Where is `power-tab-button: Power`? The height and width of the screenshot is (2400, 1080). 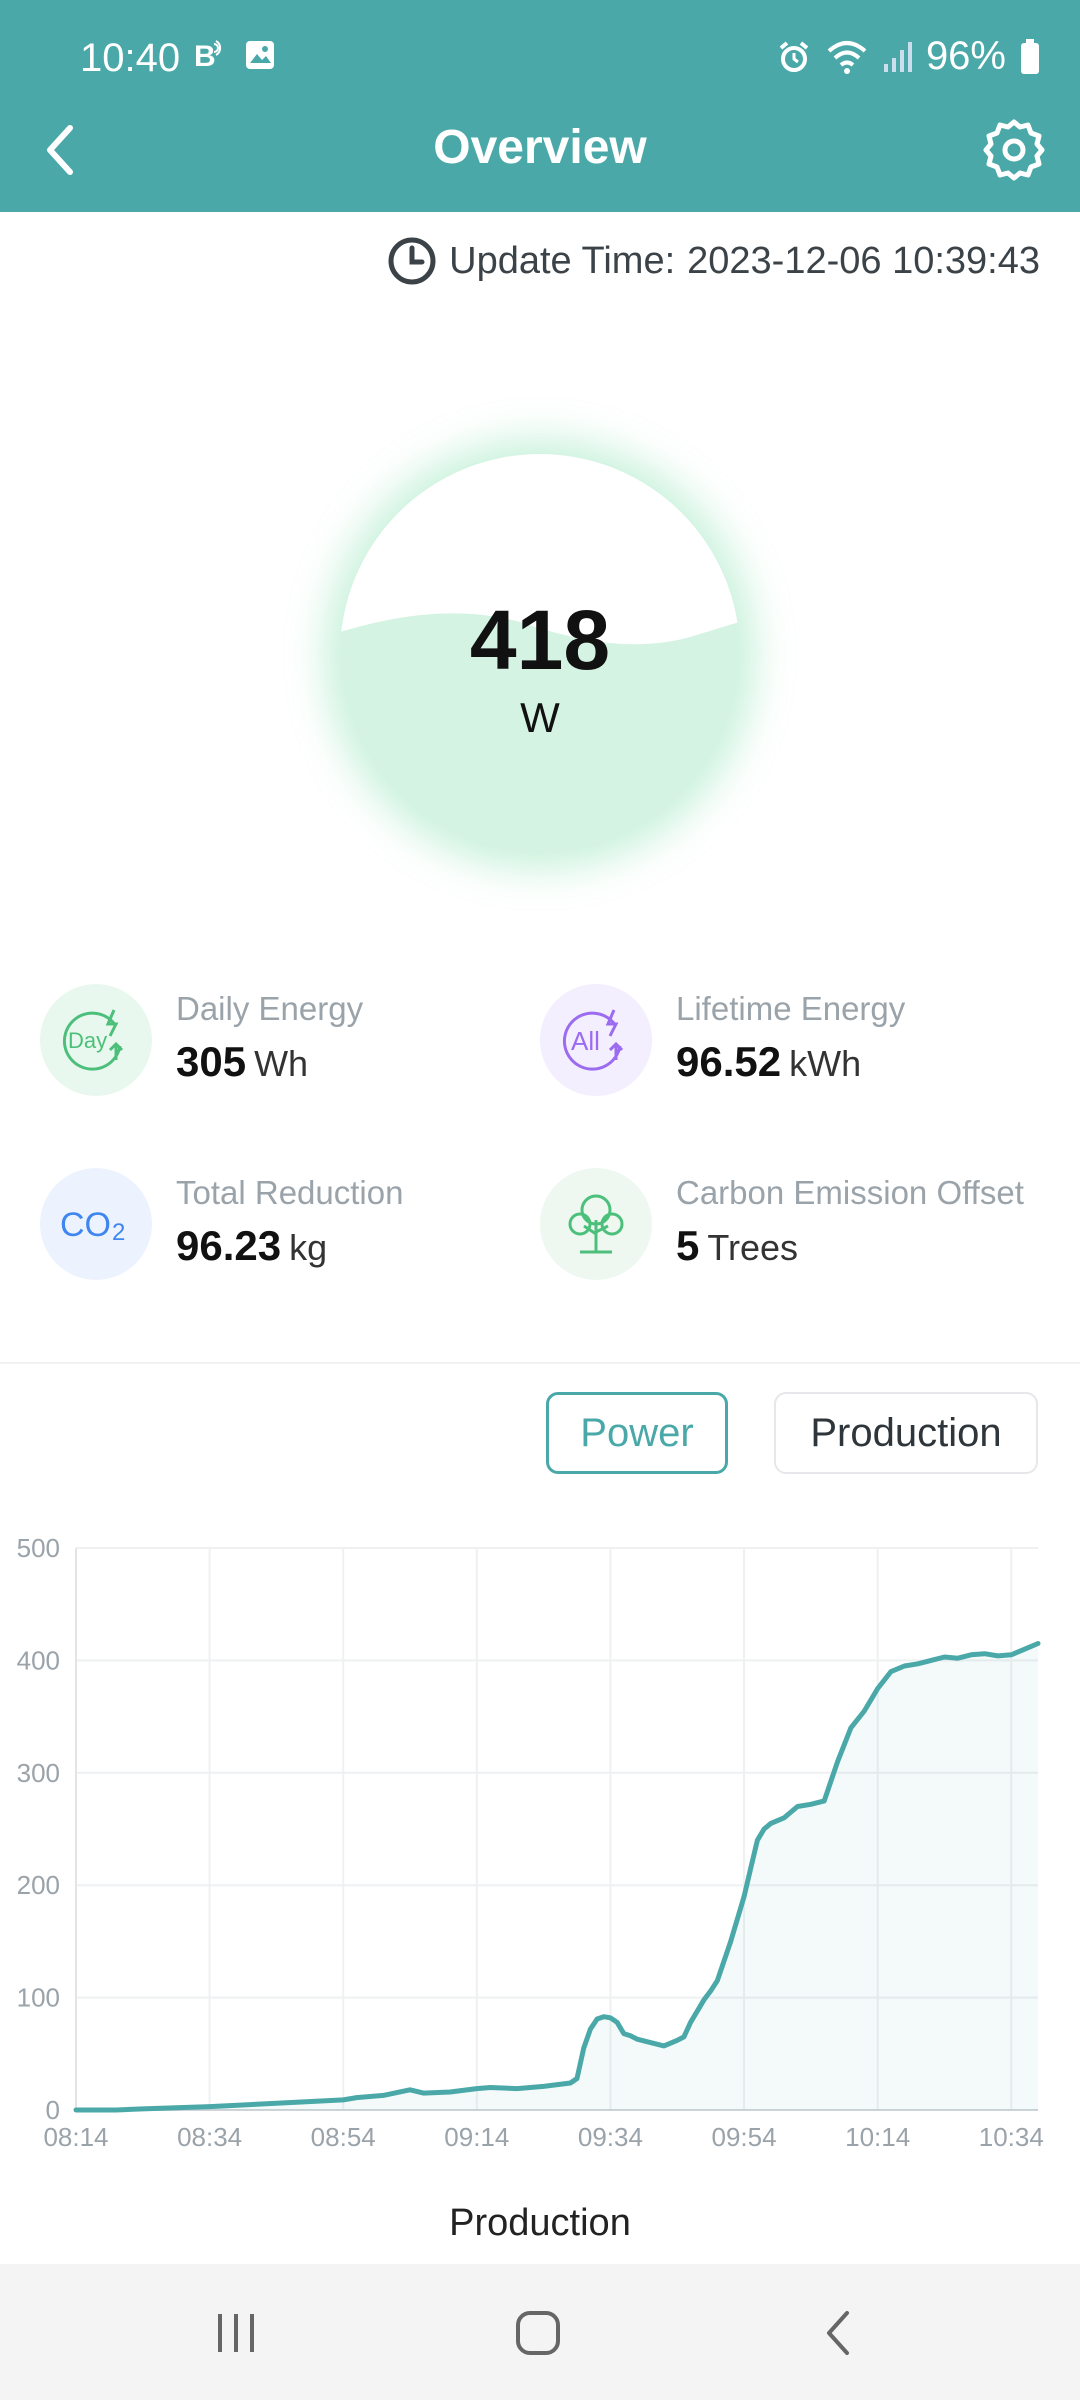
power-tab-button: Power is located at coordinates (637, 1433).